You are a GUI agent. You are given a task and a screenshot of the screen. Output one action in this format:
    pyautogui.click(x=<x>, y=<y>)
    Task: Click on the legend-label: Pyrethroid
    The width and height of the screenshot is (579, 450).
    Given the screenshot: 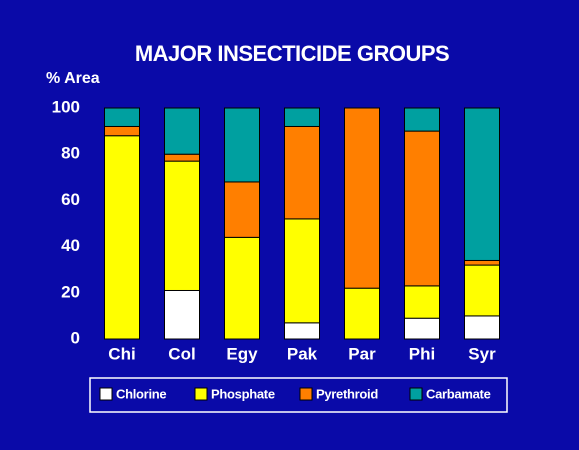 What is the action you would take?
    pyautogui.click(x=347, y=393)
    